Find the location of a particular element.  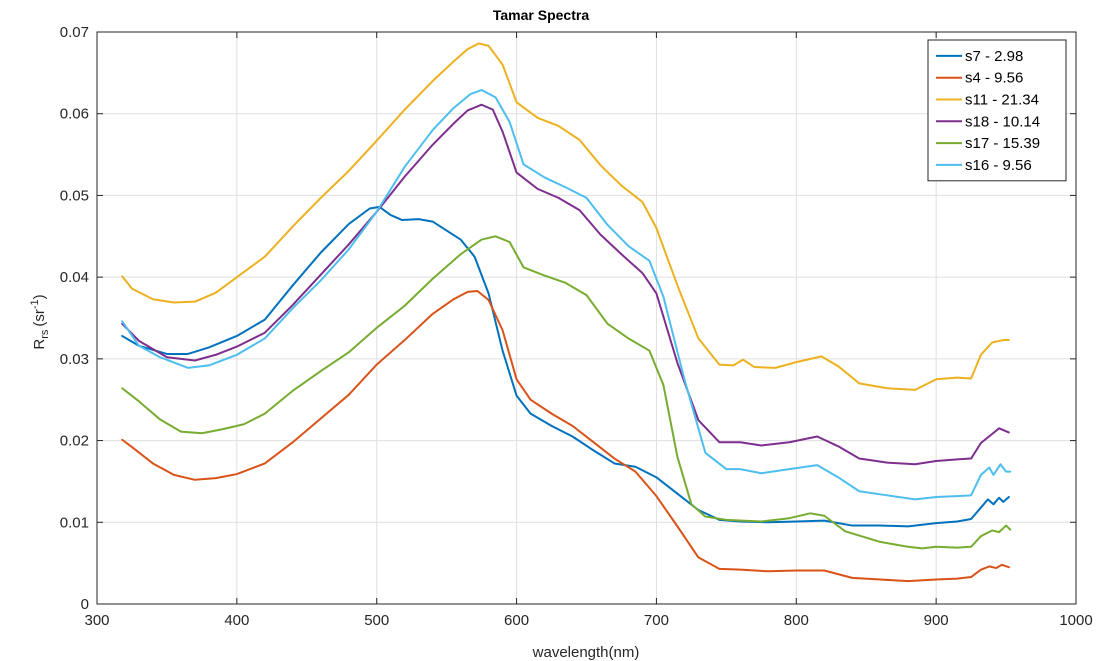

x-tick-label: 600 is located at coordinates (516, 620).